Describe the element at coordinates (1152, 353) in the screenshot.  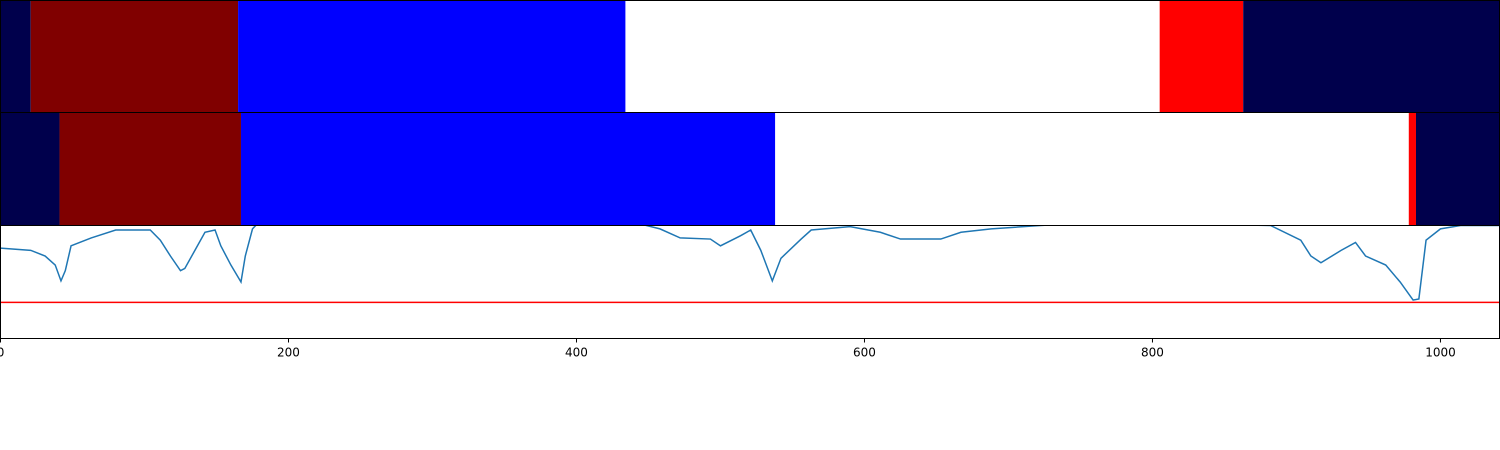
I see `x-tick-label: 800` at that location.